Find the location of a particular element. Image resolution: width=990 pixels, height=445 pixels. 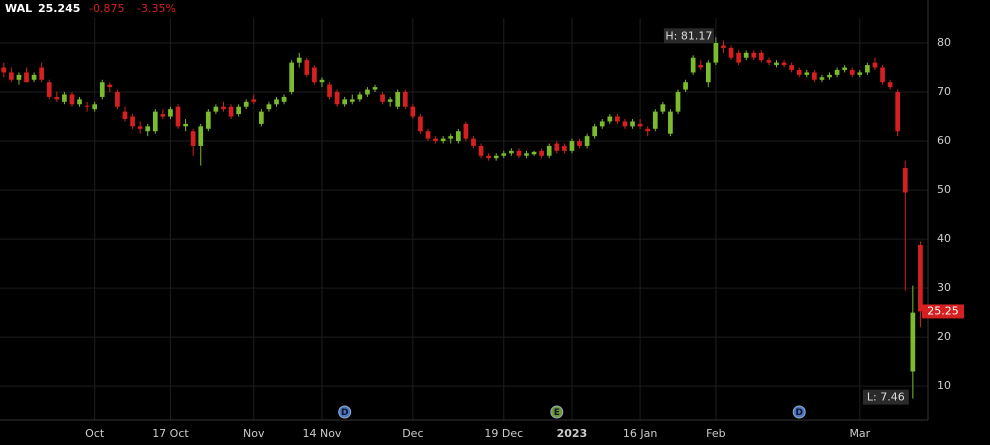

event-label: D is located at coordinates (344, 413).